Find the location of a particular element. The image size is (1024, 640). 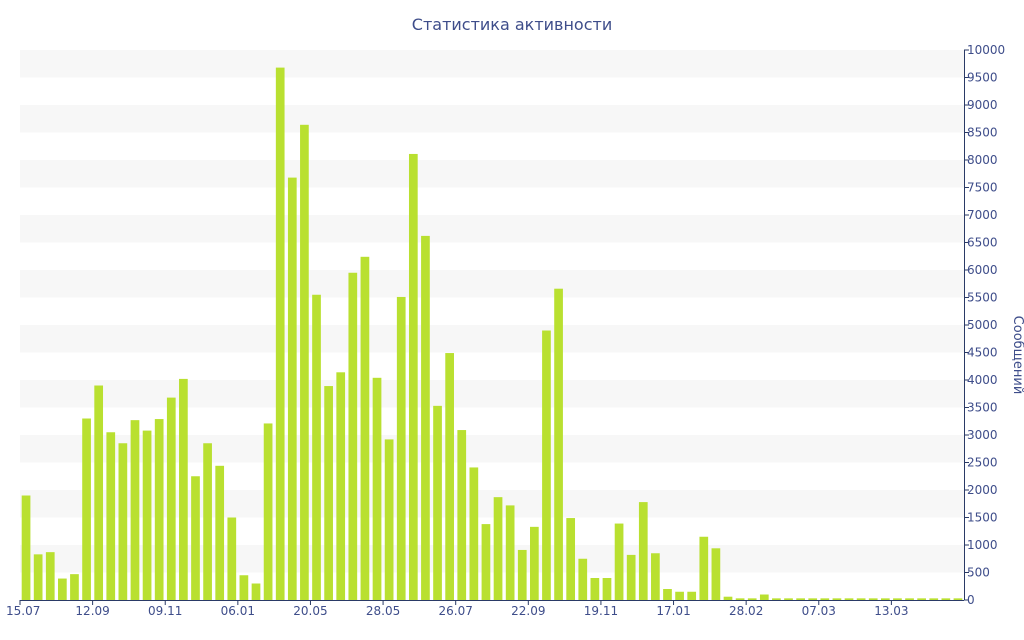

y-tick-label: 1000 is located at coordinates (982, 545).